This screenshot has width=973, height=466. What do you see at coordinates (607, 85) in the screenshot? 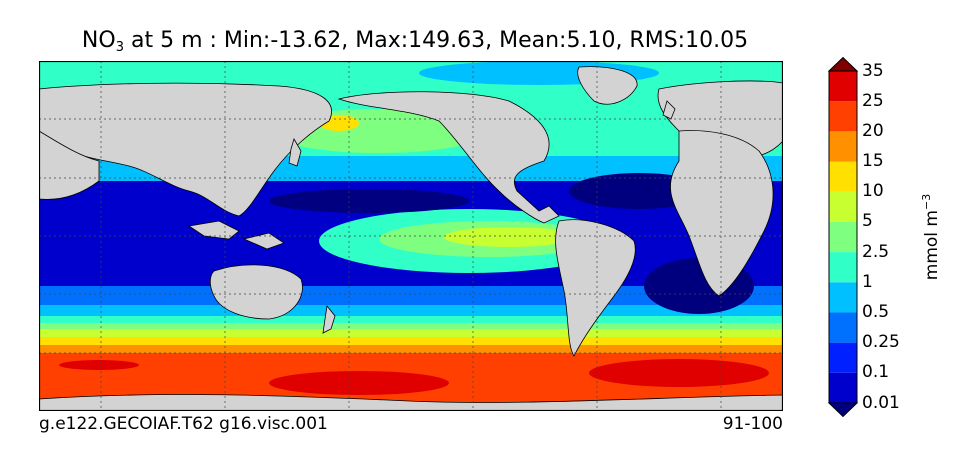
I see `land-greenland` at bounding box center [607, 85].